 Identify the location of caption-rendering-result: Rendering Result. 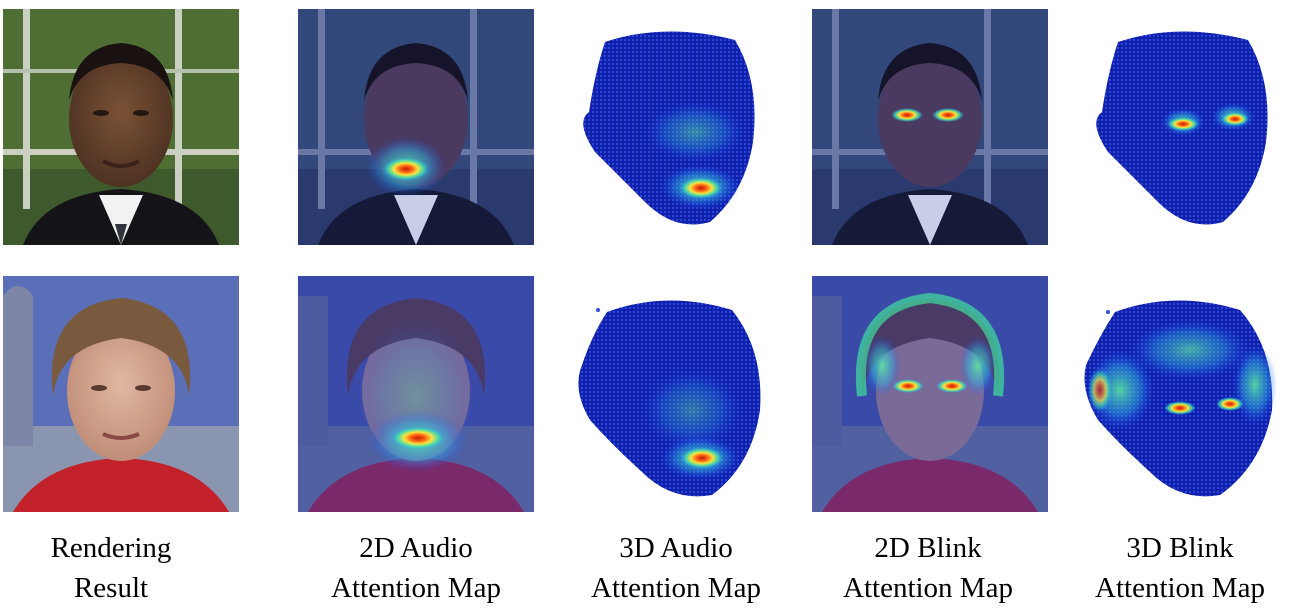
(111, 568).